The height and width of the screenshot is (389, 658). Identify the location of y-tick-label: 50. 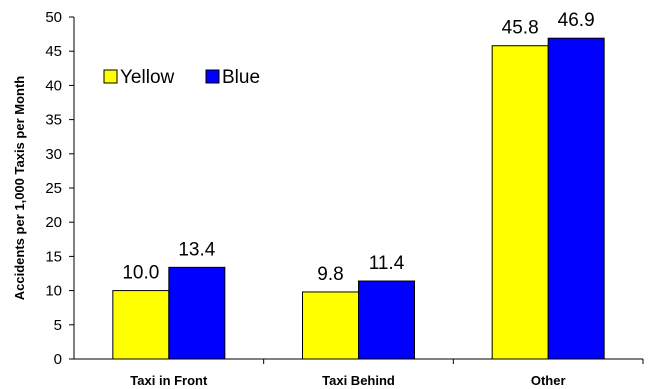
(53, 17).